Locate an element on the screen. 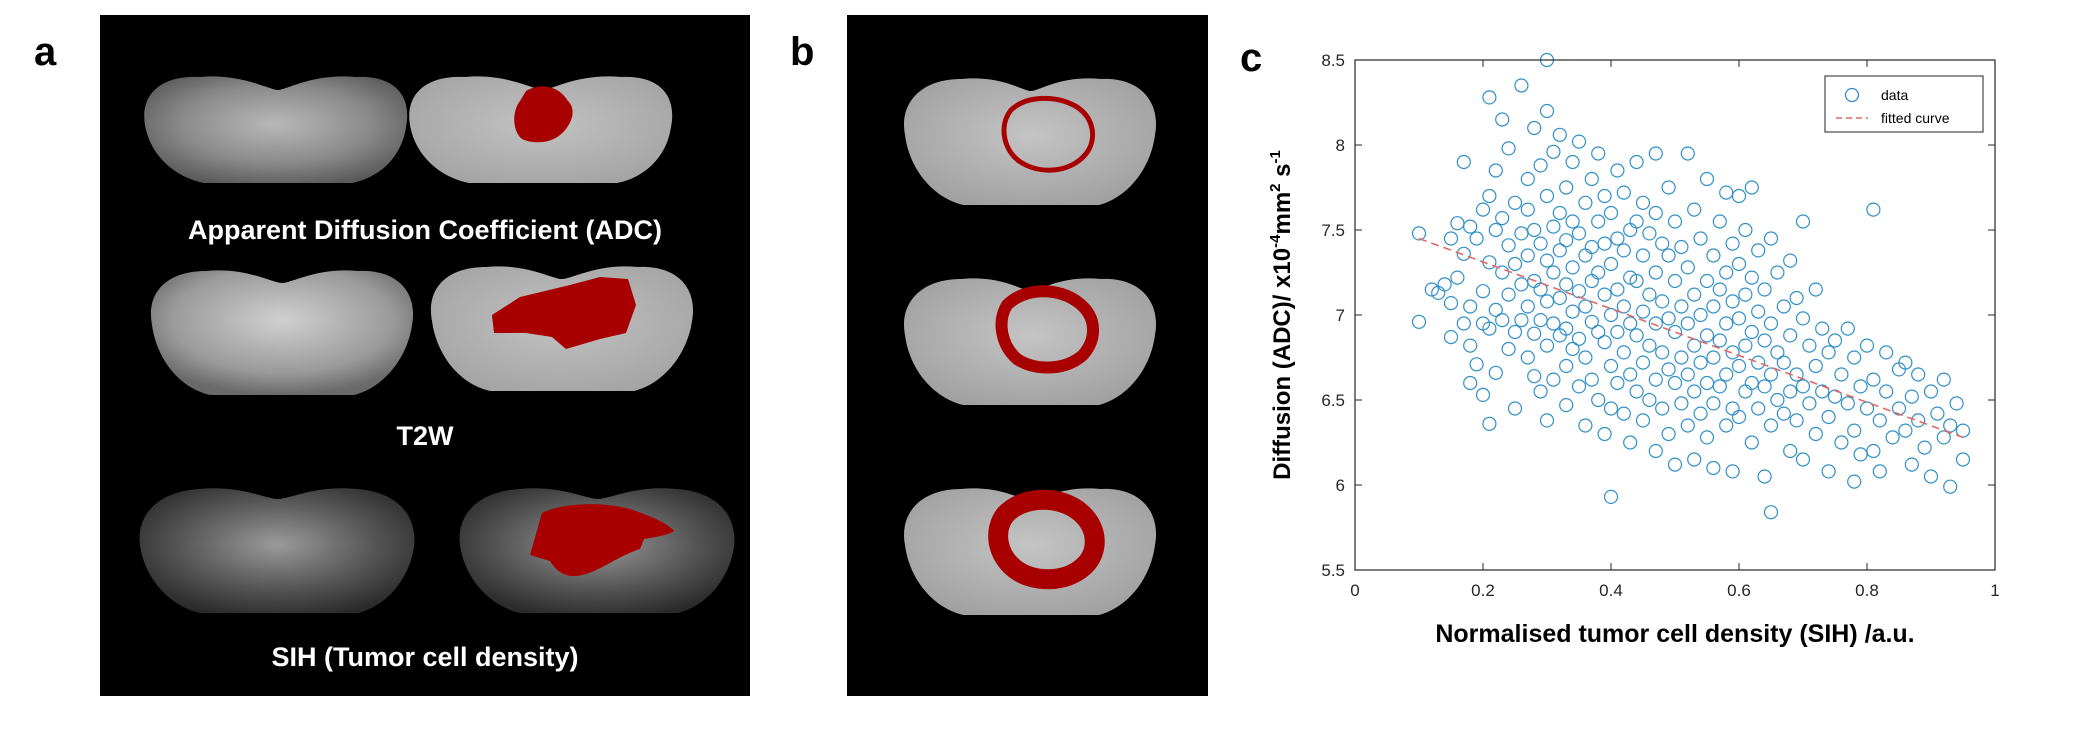 This screenshot has width=2073, height=744. label-sih: SIH (Tumor cell density) is located at coordinates (425, 657).